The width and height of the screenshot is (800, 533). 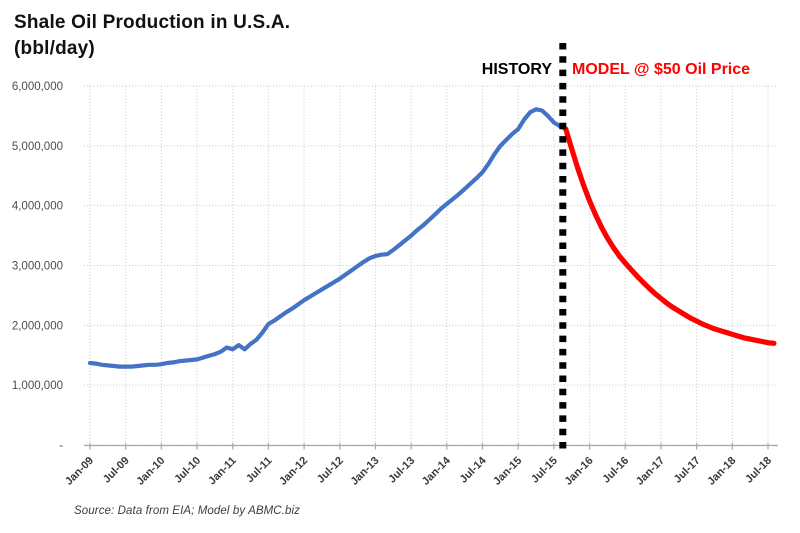 What do you see at coordinates (401, 470) in the screenshot?
I see `x-axis-tick-label: Jul-13` at bounding box center [401, 470].